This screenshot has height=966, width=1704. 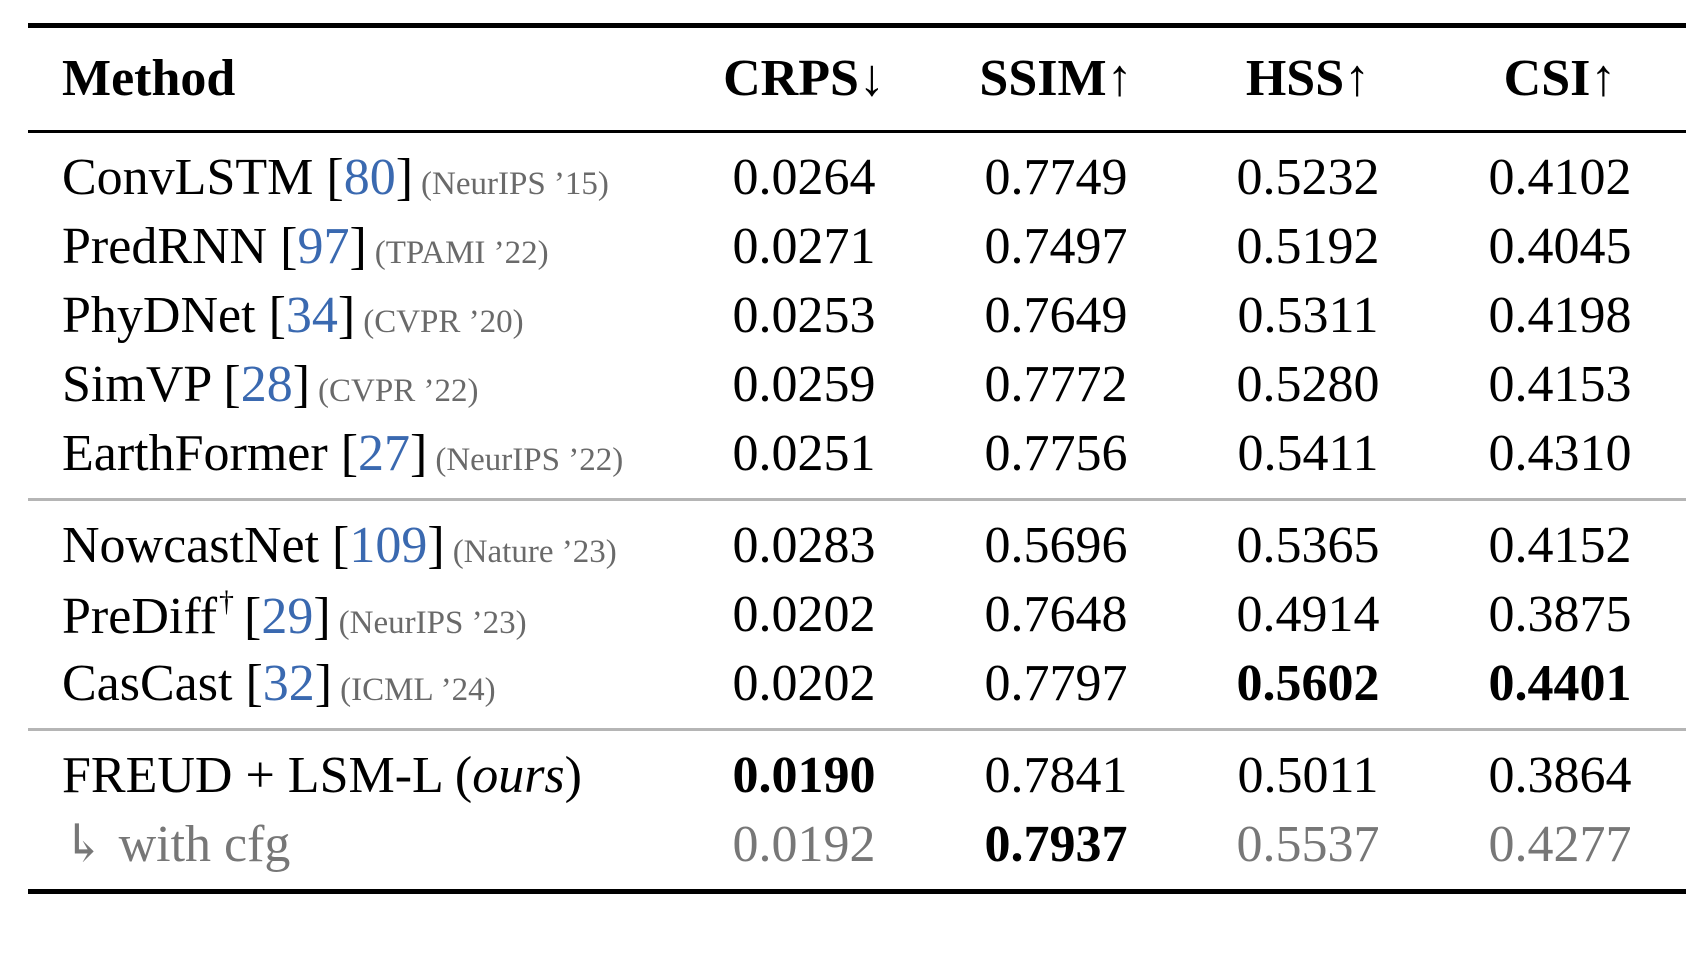 I want to click on ssim-value: 0.7841, so click(x=1056, y=775).